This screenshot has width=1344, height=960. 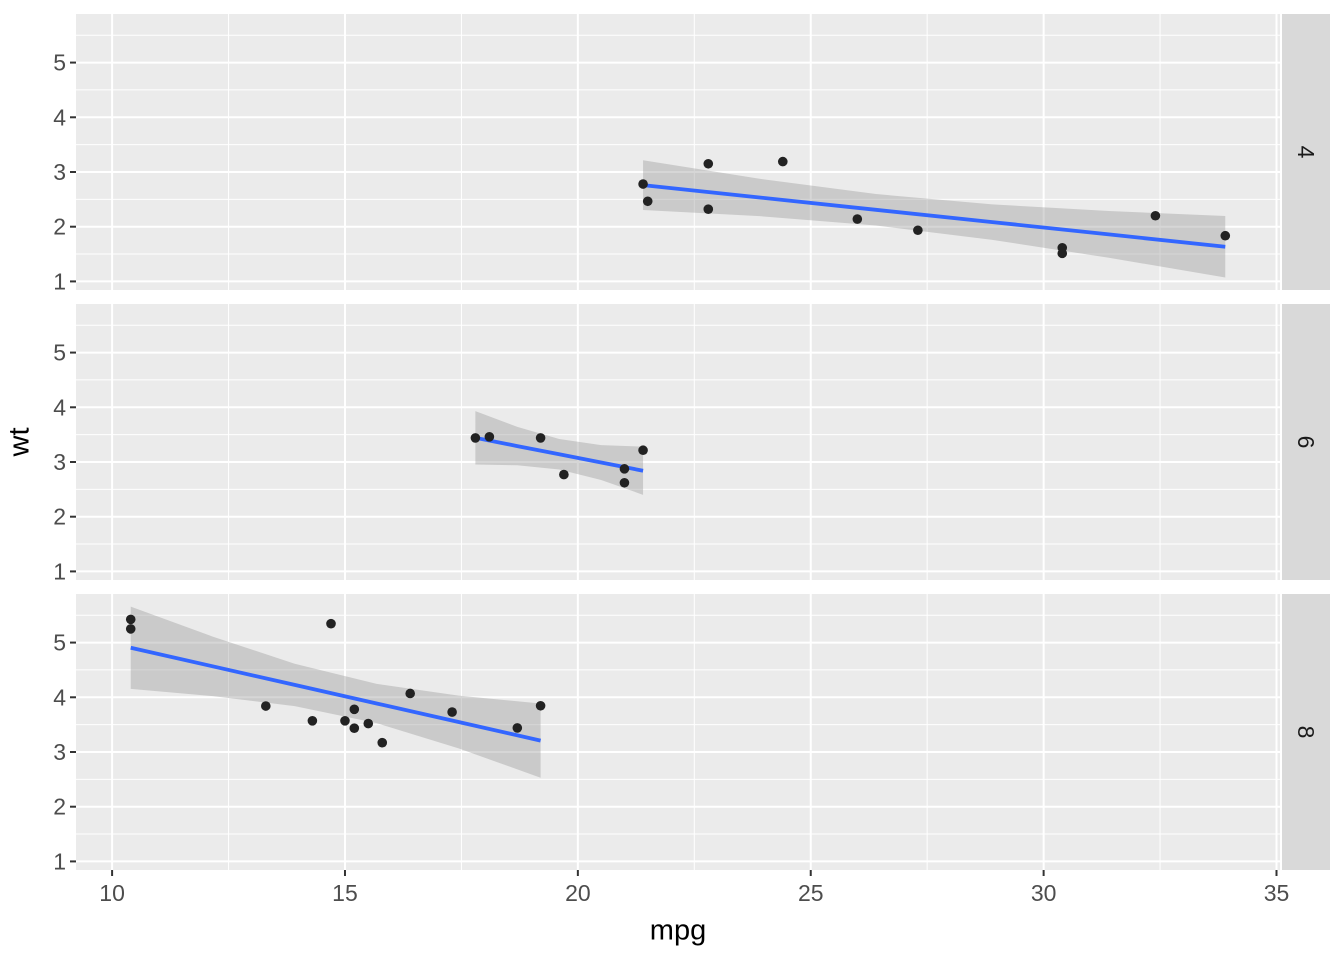 What do you see at coordinates (112, 893) in the screenshot?
I see `x-tick-label: 10` at bounding box center [112, 893].